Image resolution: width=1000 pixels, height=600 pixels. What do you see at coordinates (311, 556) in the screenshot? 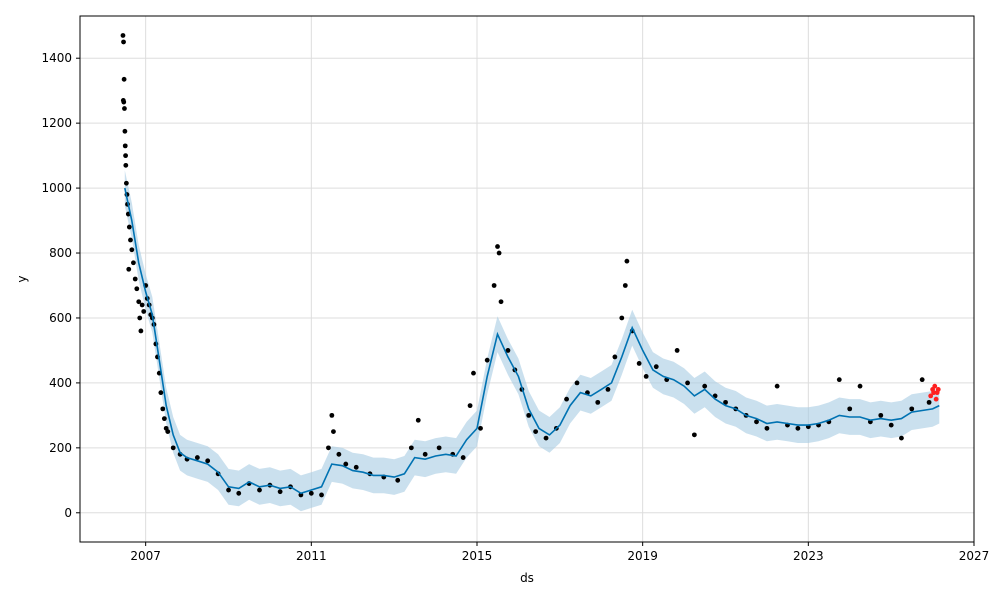
I see `x-tick-label: 2011` at bounding box center [311, 556].